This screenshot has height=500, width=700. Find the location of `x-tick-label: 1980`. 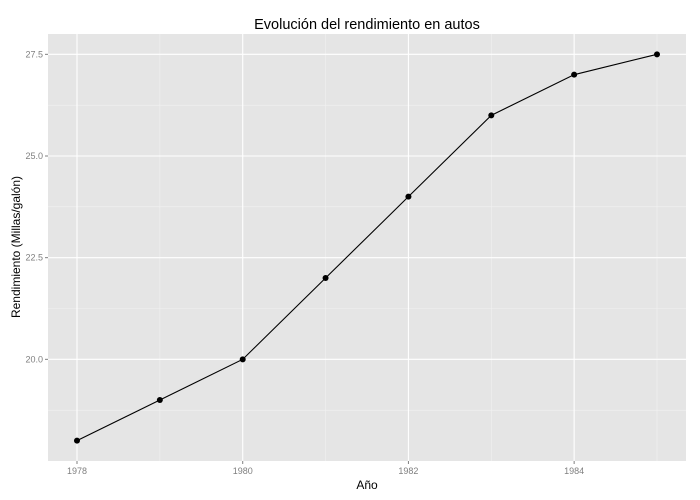

x-tick-label: 1980 is located at coordinates (243, 471).